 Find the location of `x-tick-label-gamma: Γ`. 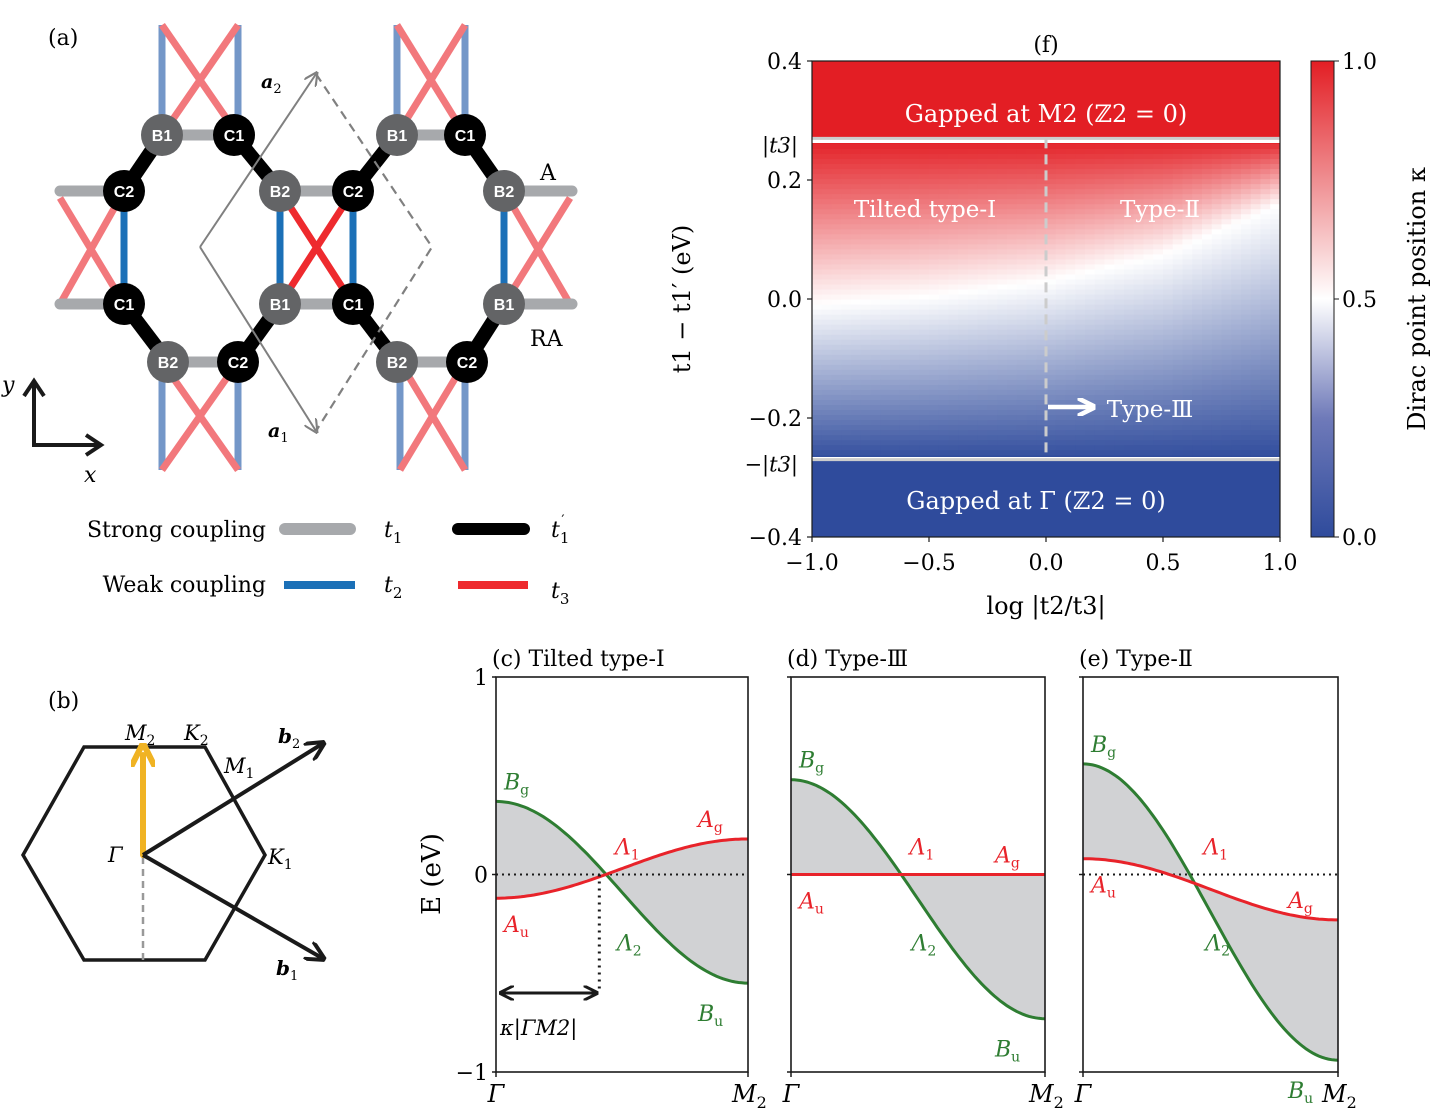

x-tick-label-gamma: Γ is located at coordinates (1083, 1094).